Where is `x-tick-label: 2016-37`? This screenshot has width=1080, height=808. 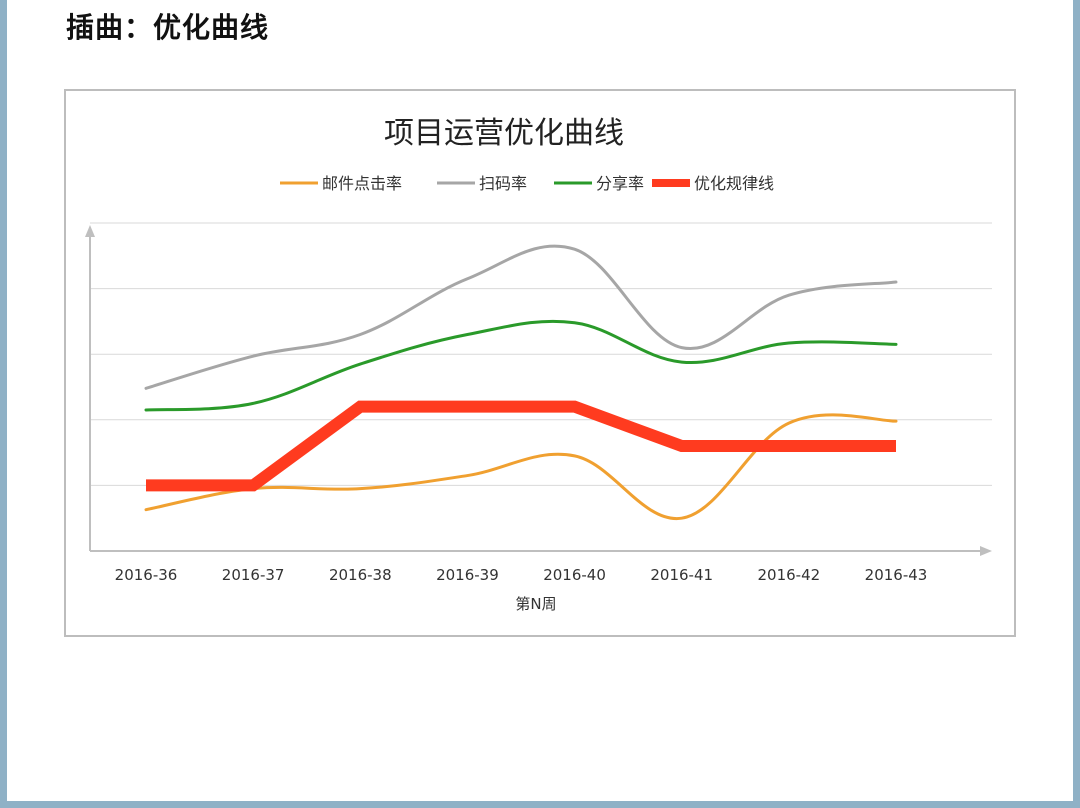 x-tick-label: 2016-37 is located at coordinates (253, 575).